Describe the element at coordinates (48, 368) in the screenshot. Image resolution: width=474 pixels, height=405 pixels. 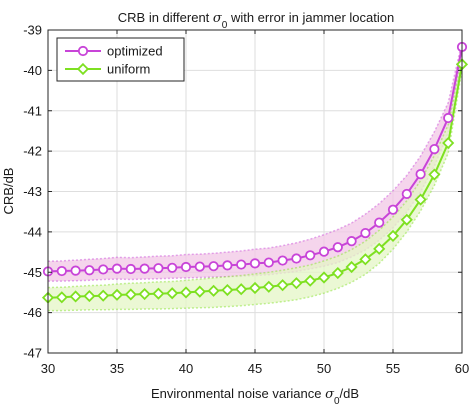
I see `x-tick-label: 30` at that location.